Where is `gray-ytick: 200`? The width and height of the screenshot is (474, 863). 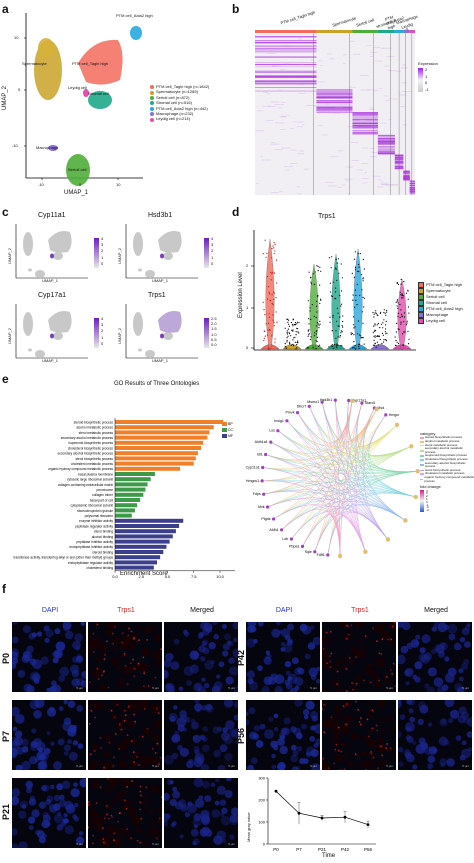
gray-ytick: 200 is located at coordinates (261, 800).